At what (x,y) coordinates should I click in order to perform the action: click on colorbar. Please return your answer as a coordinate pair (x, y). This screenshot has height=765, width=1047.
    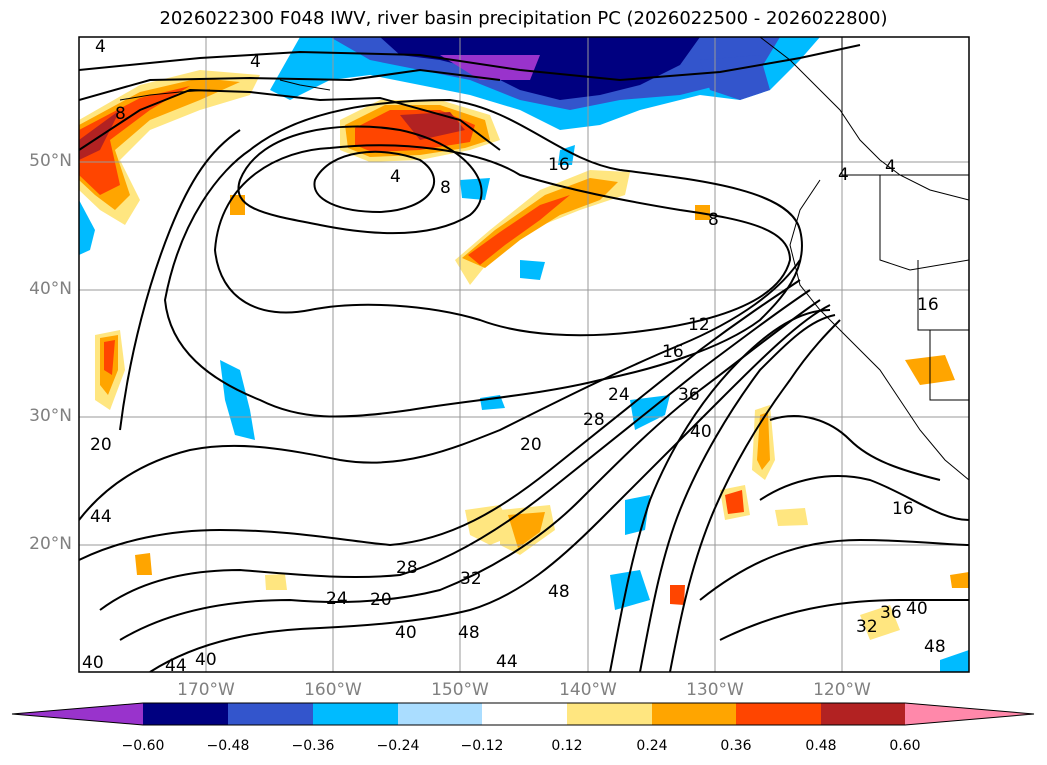
    Looking at the image, I should click on (523, 714).